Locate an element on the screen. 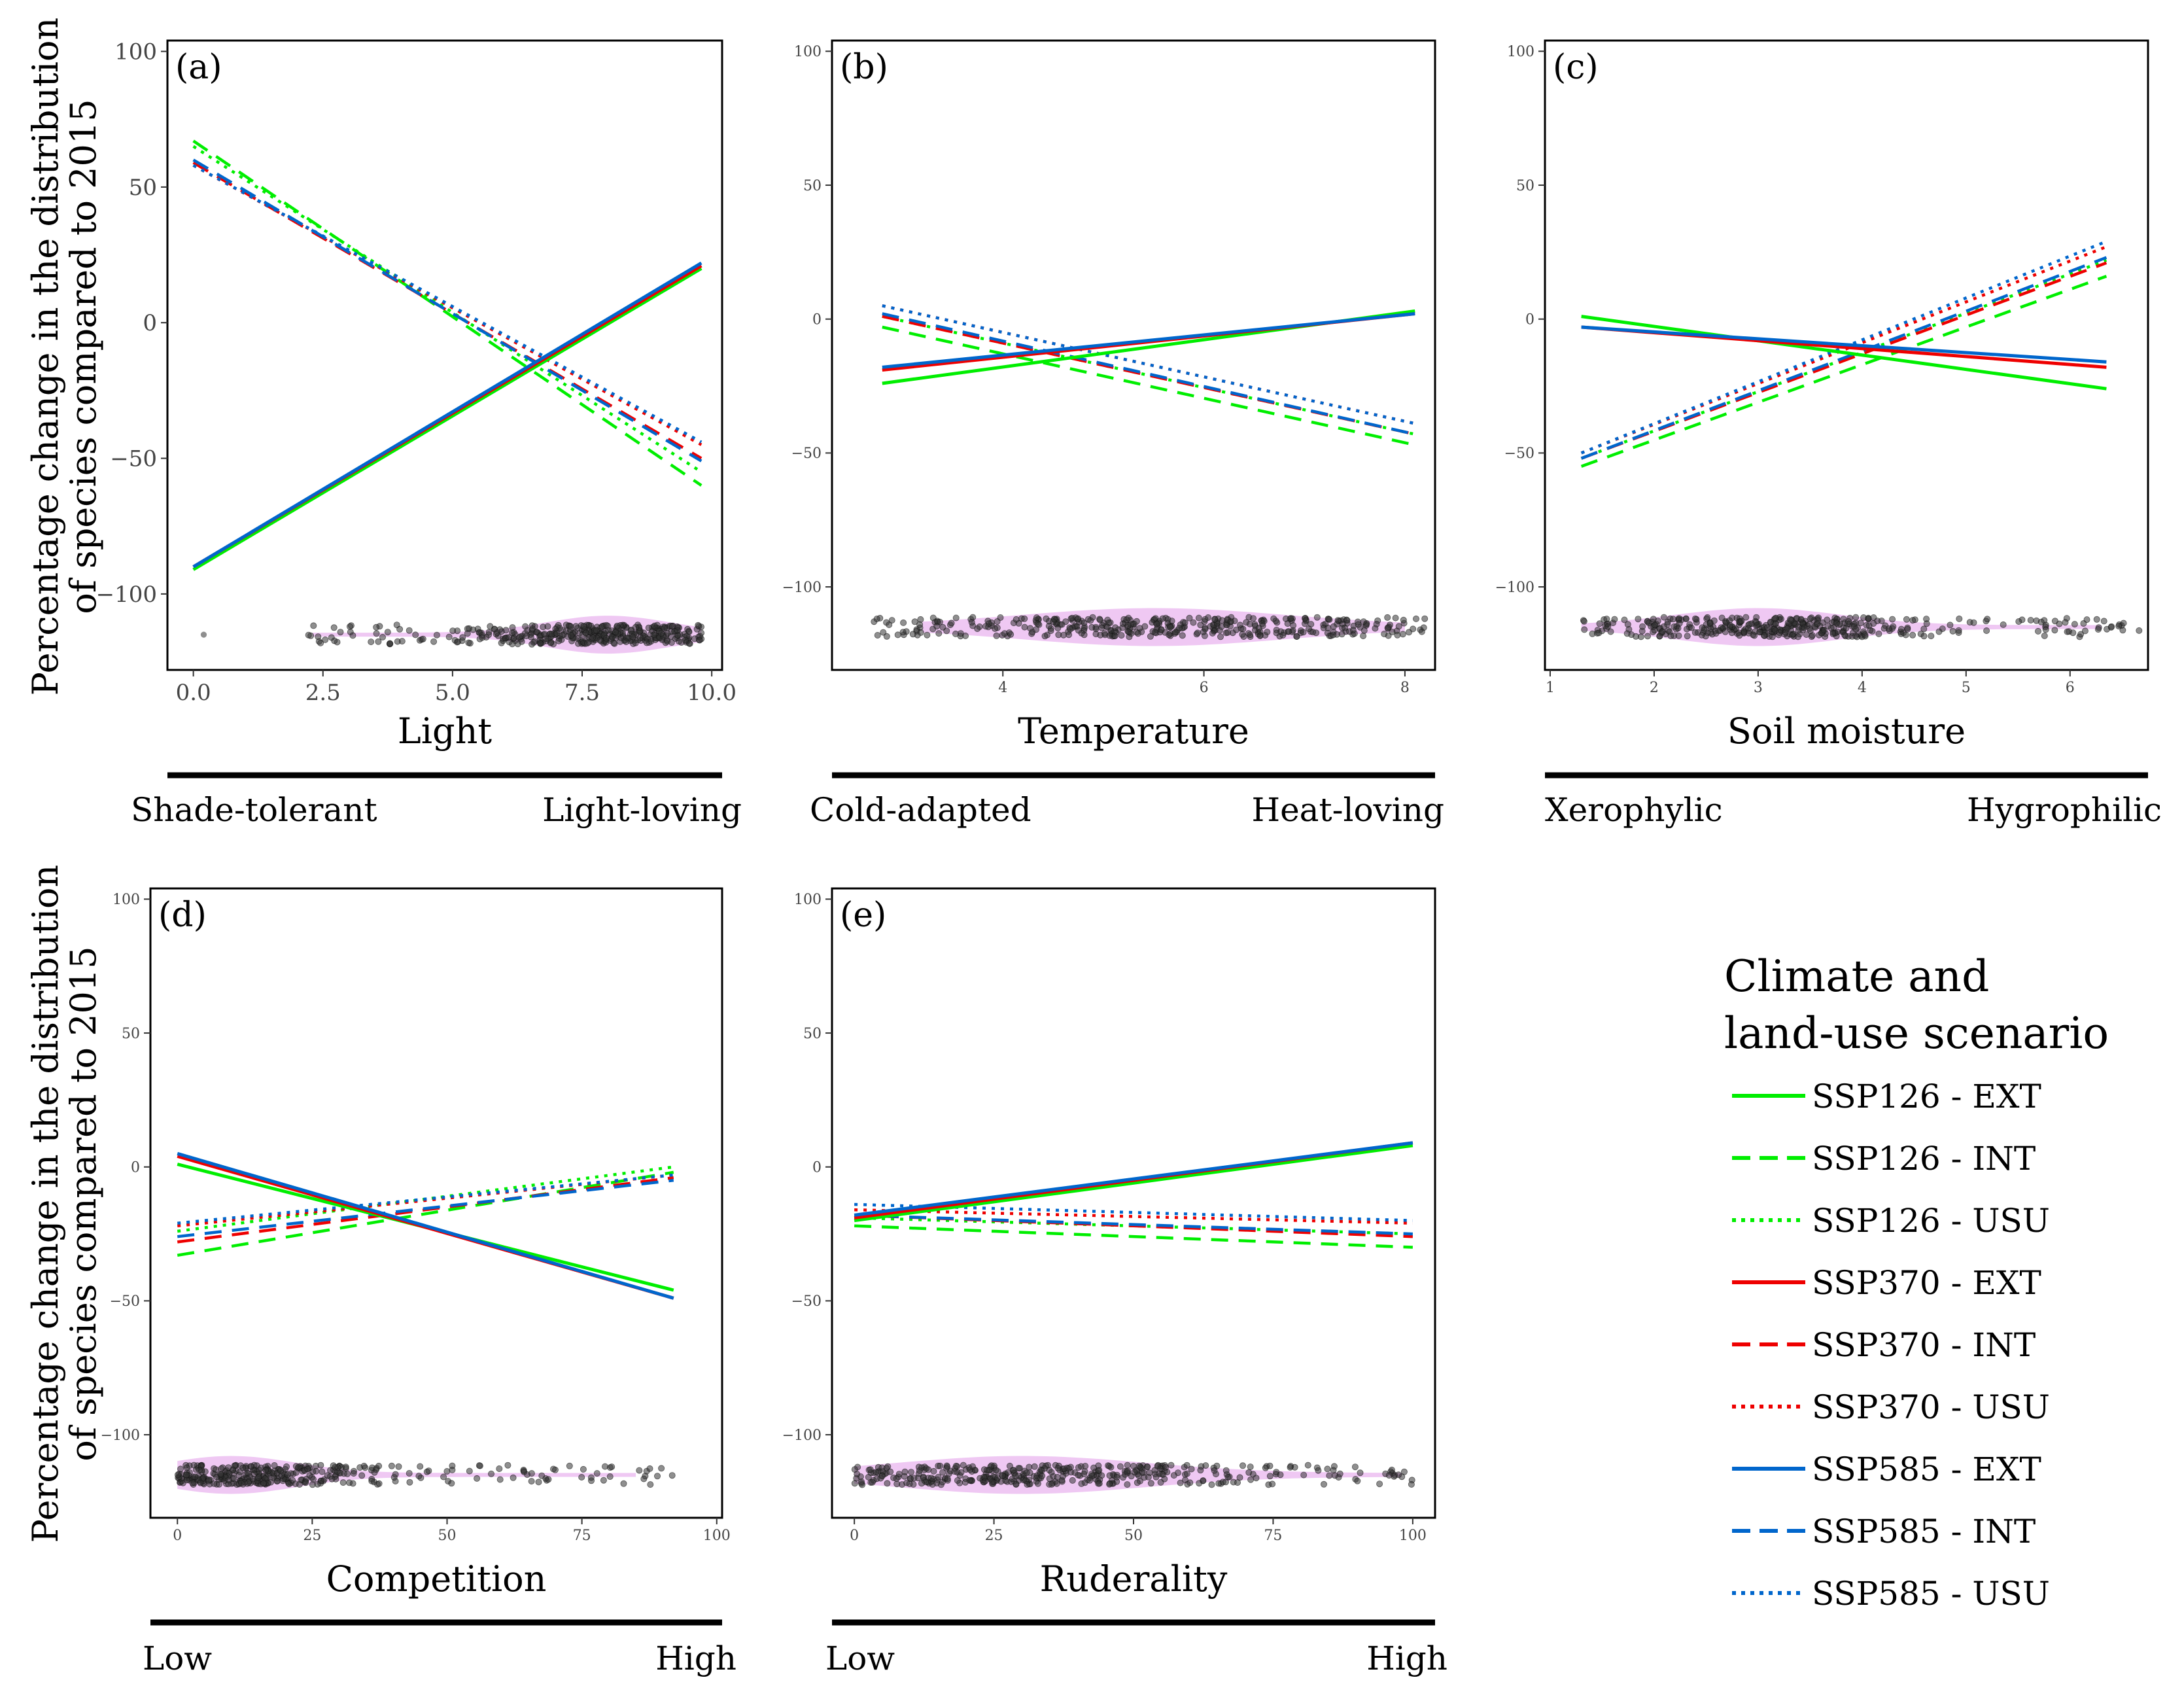 The image size is (2184, 1699). x-tick-label: 25 is located at coordinates (312, 1536).